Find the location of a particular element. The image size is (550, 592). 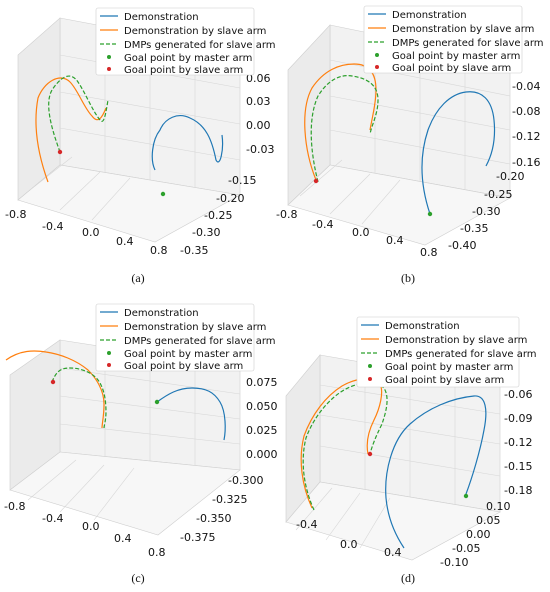

z-tick: 0.03 is located at coordinates (258, 101).